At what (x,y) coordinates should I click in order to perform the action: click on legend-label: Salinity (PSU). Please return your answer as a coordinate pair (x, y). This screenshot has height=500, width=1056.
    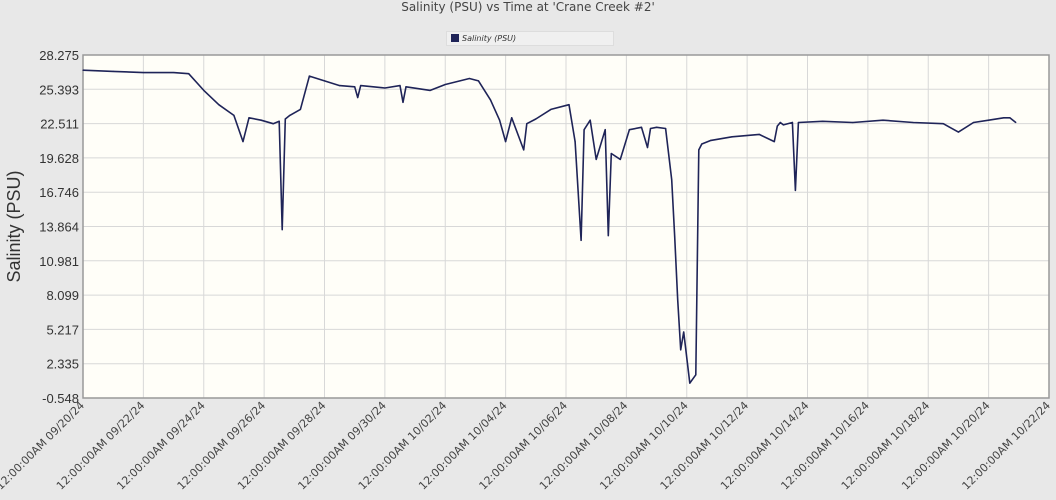
    Looking at the image, I should click on (489, 38).